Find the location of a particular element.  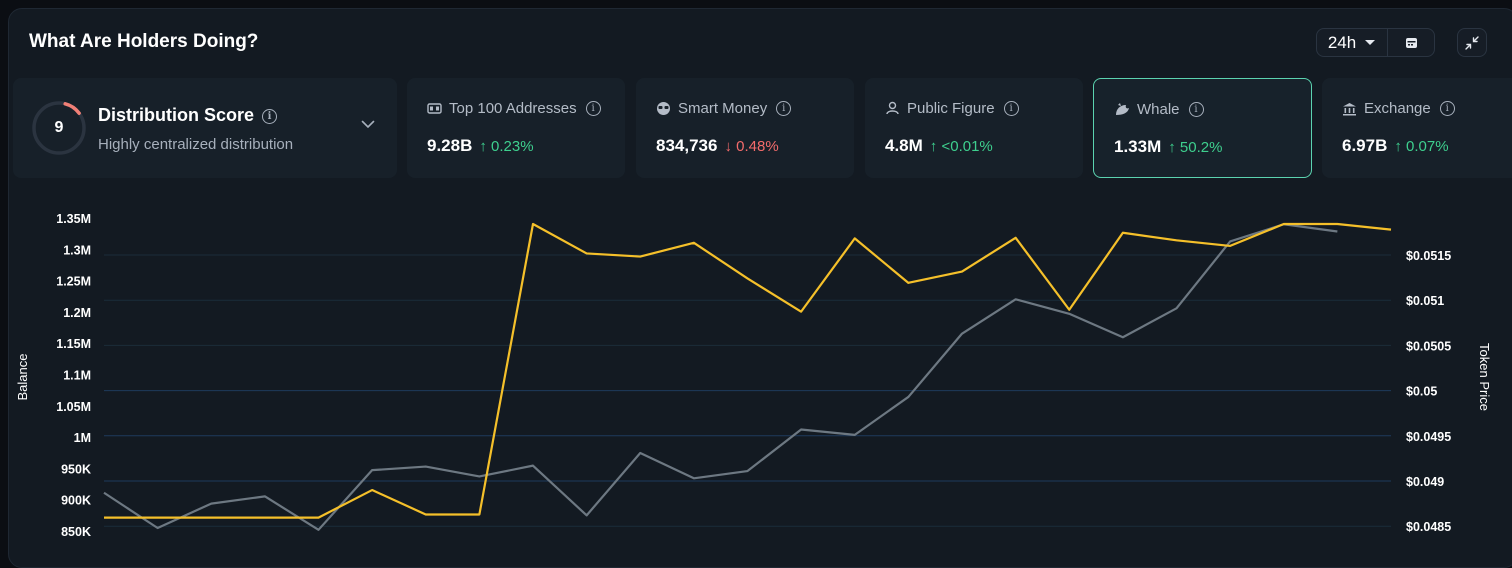

metric-label: Top 100 Addresses i is located at coordinates (514, 108).